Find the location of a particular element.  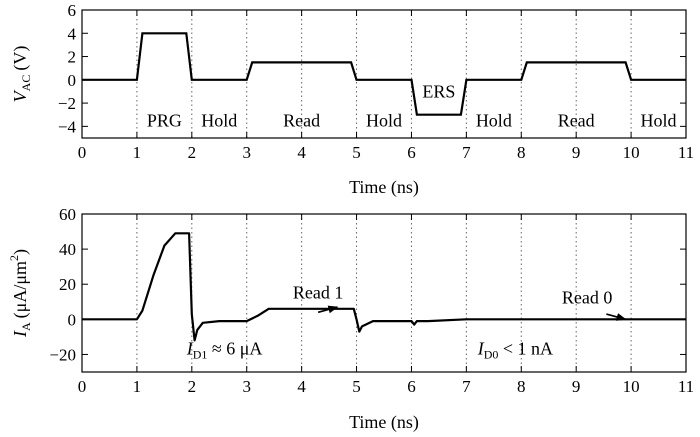

phase-label: ERS is located at coordinates (438, 91).